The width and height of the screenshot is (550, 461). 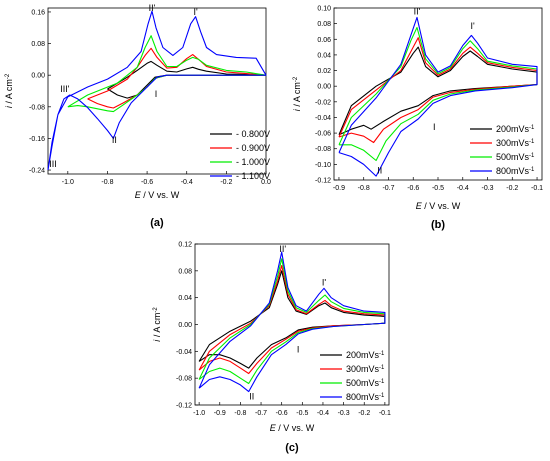 I want to click on x-tick-label: -1.0, so click(x=68, y=182).